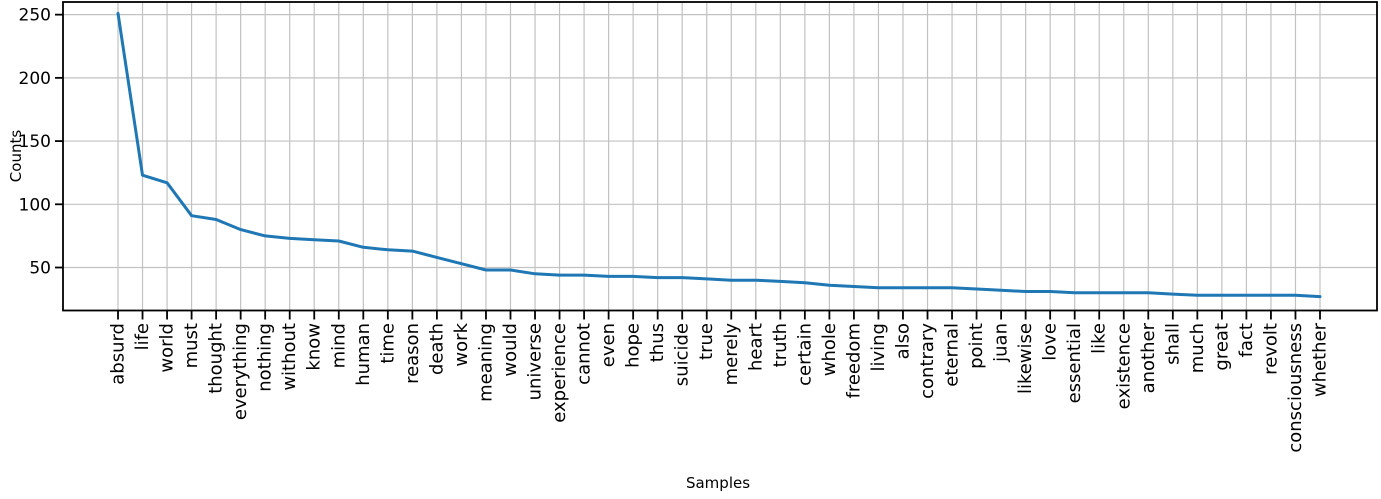  What do you see at coordinates (35, 205) in the screenshot?
I see `y-tick-label: 100` at bounding box center [35, 205].